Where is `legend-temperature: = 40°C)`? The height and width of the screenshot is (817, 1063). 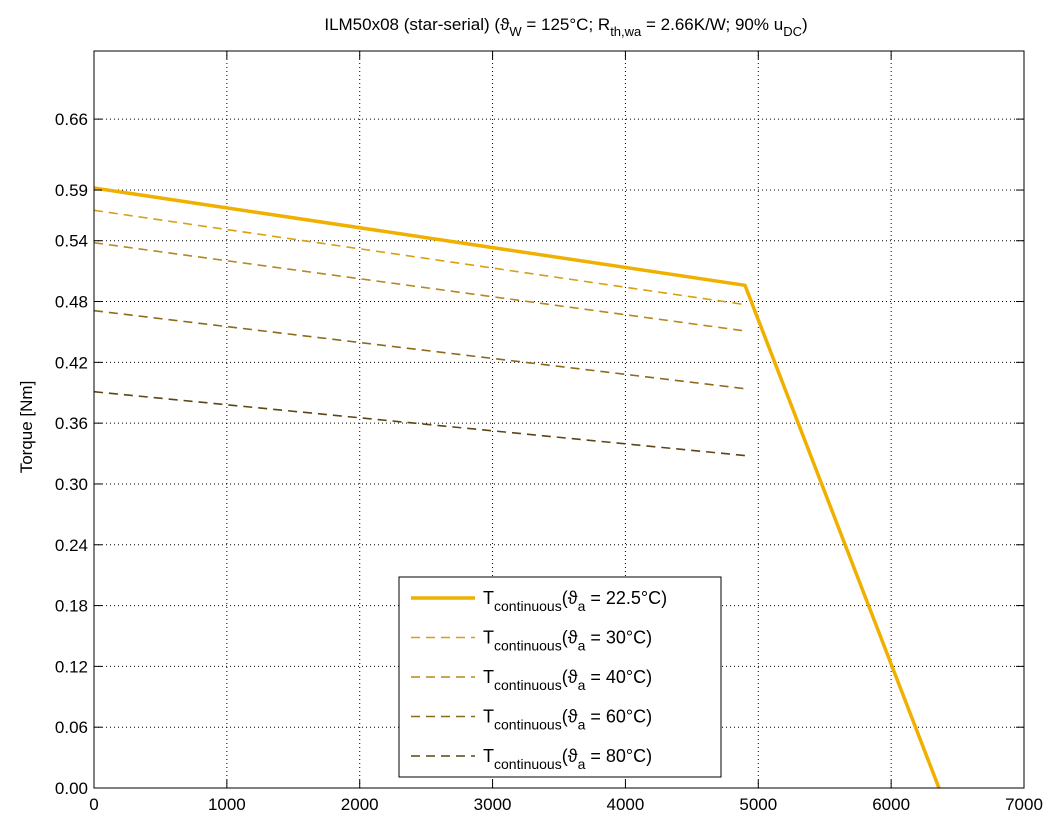 legend-temperature: = 40°C) is located at coordinates (618, 677).